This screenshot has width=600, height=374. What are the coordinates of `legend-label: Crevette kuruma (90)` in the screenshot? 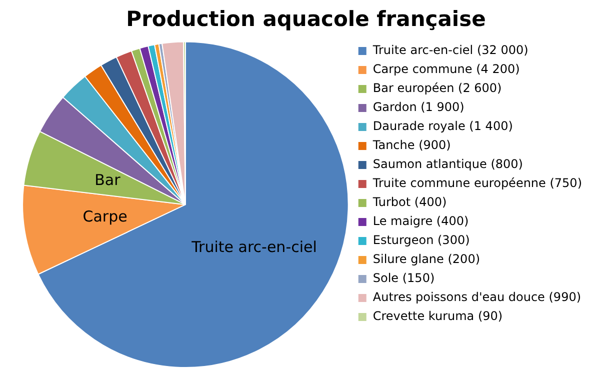 It's located at (437, 316).